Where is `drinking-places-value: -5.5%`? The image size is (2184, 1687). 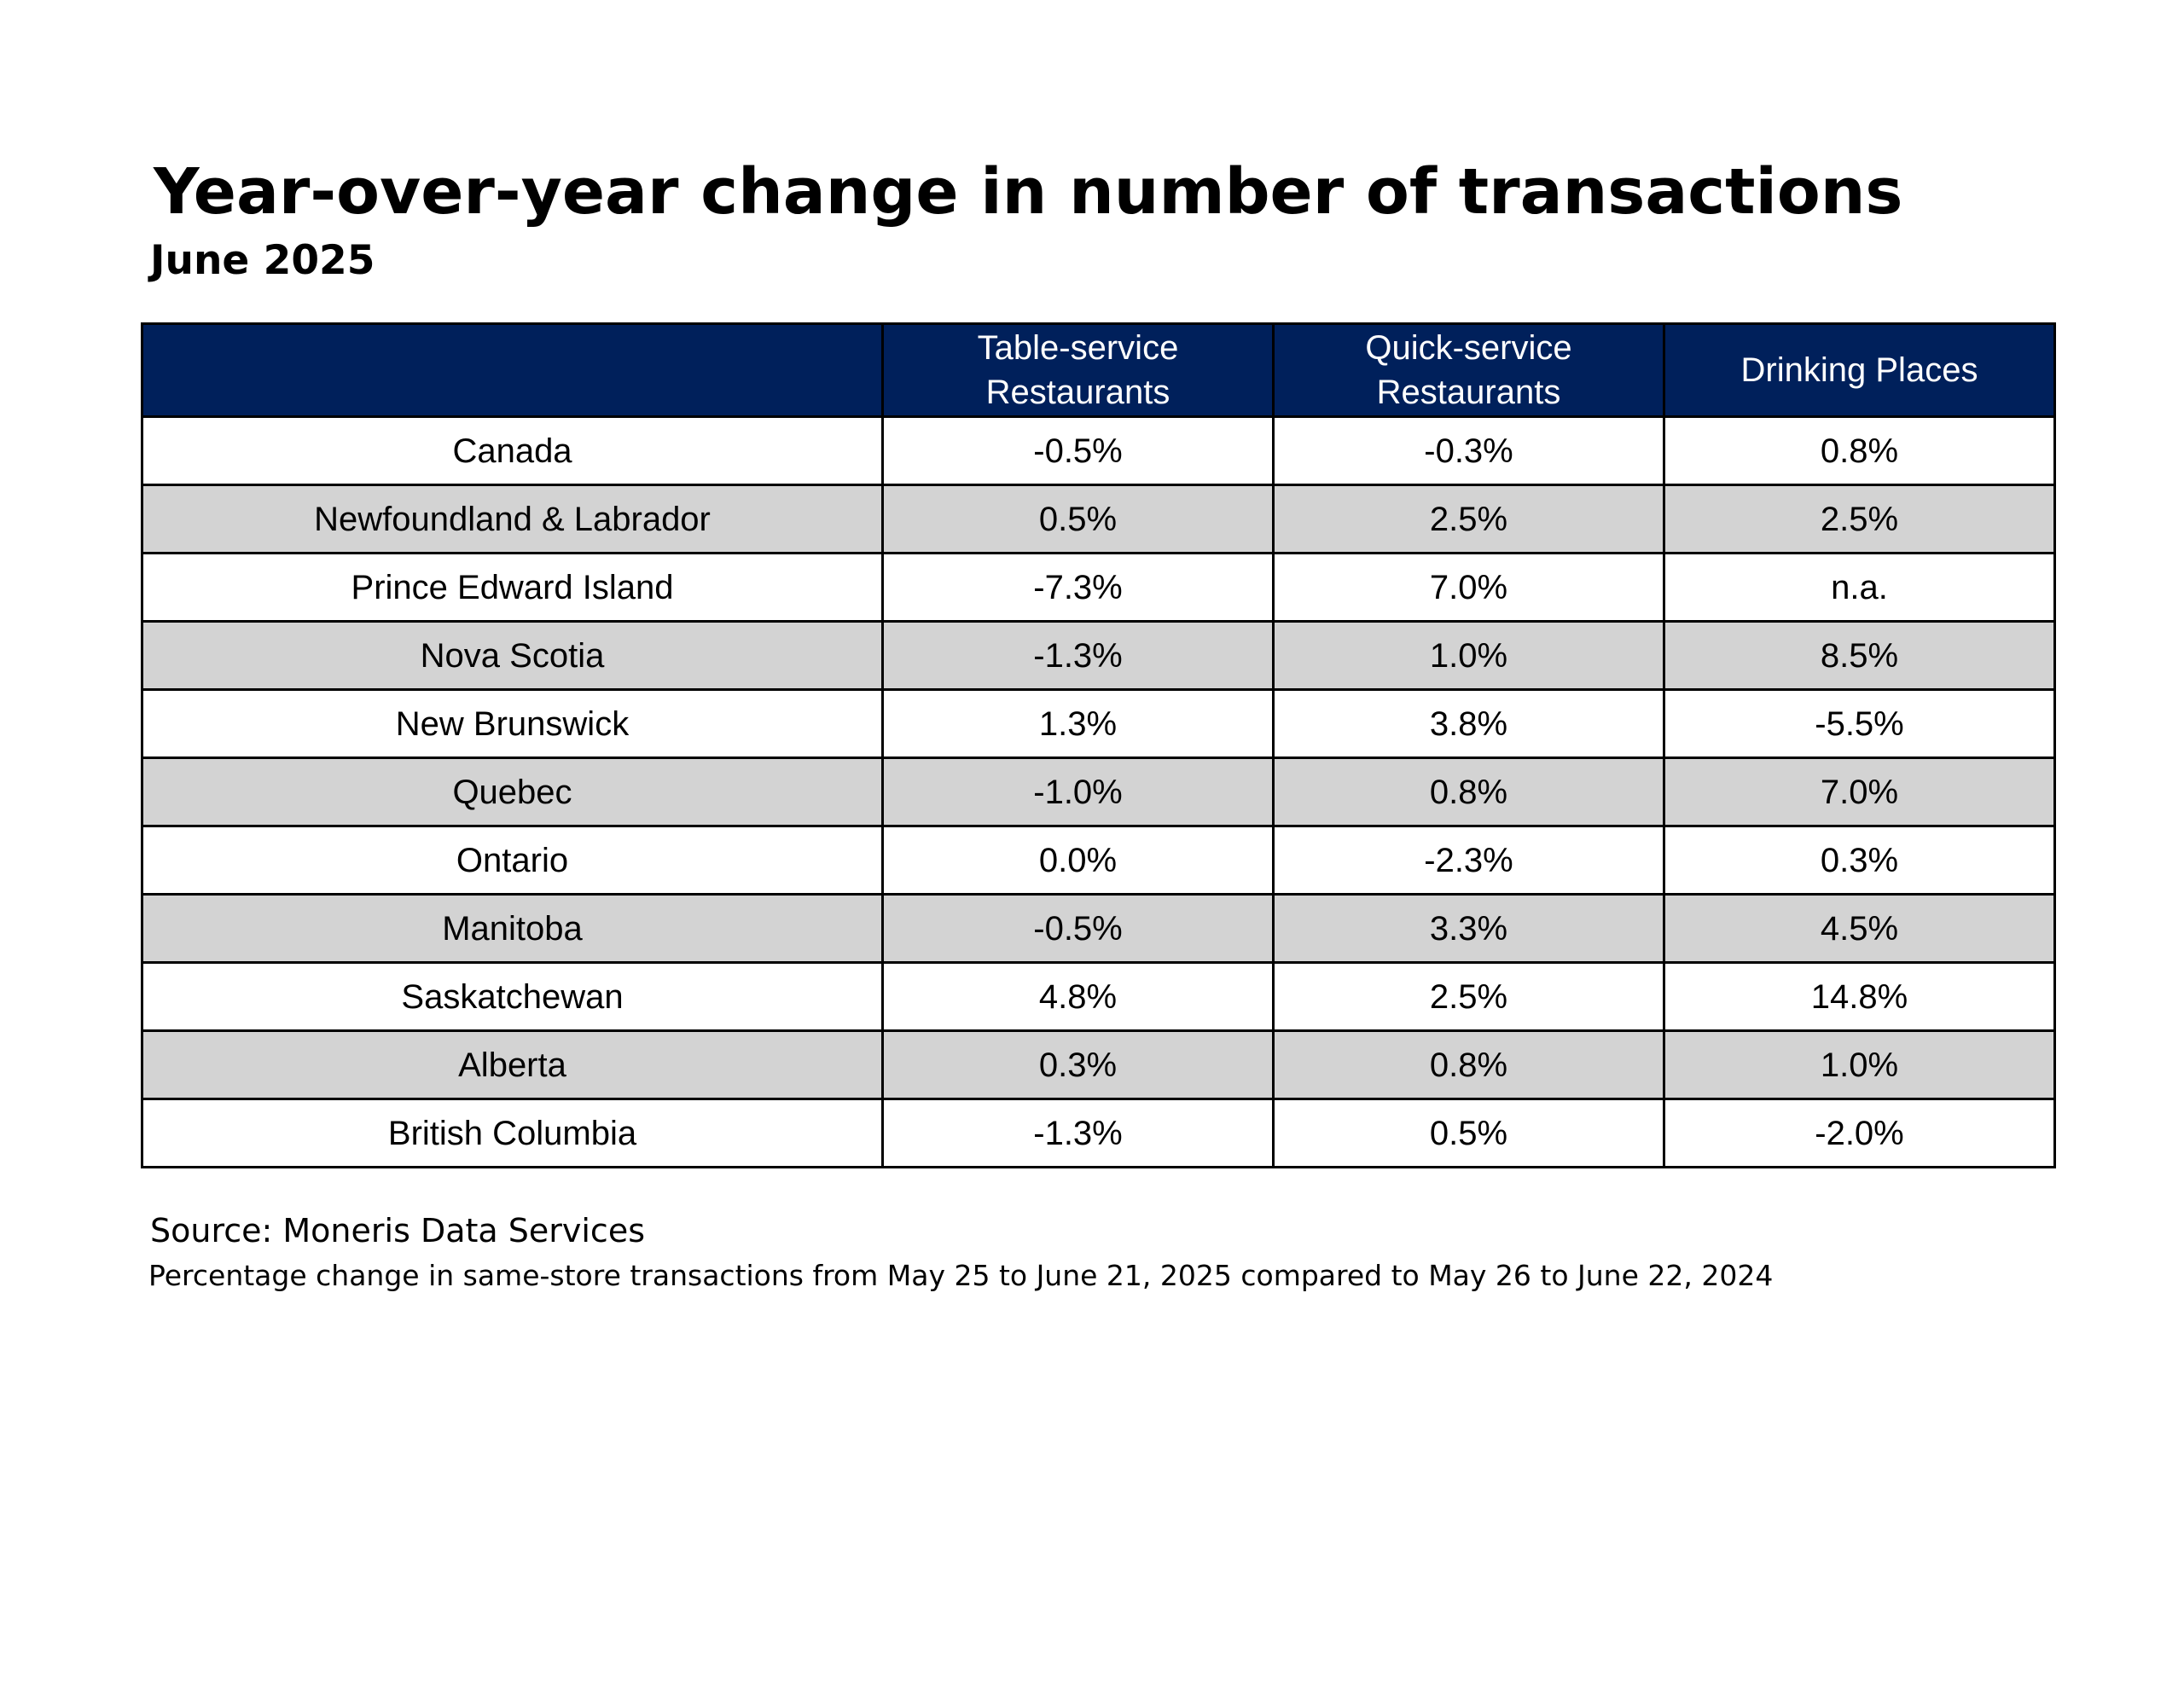
drinking-places-value: -5.5% is located at coordinates (1860, 723).